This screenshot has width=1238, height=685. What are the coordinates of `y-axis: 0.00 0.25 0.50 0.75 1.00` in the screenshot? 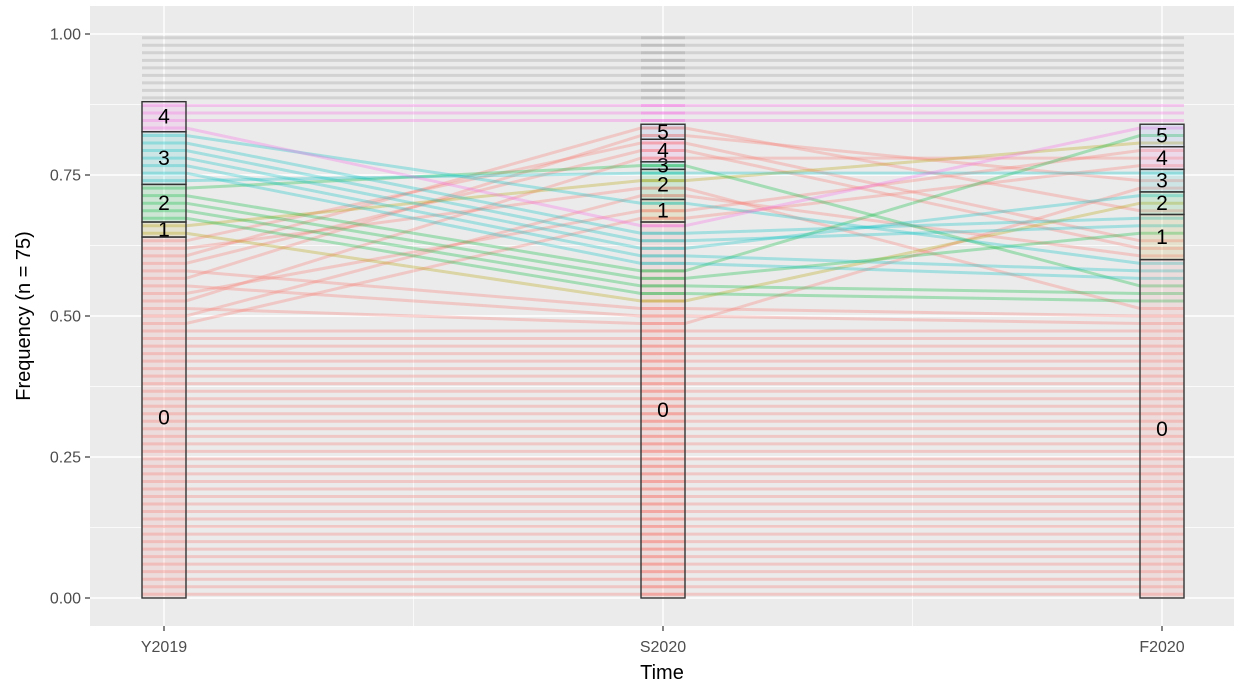 It's located at (70, 317).